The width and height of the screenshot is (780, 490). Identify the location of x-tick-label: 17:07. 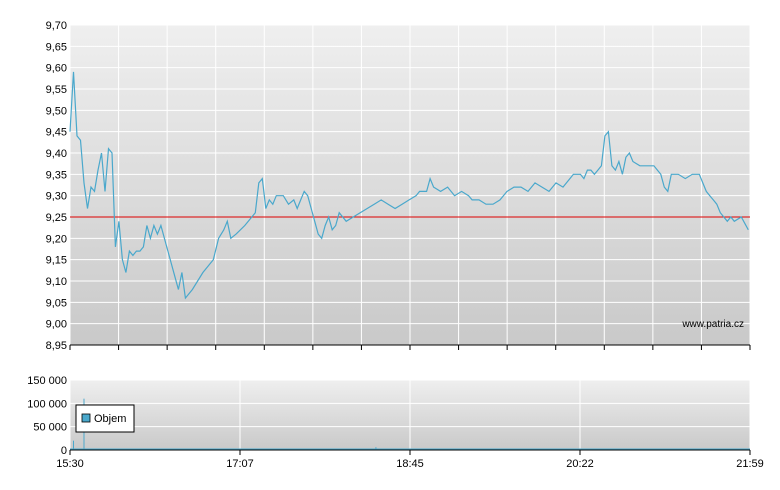
(240, 464).